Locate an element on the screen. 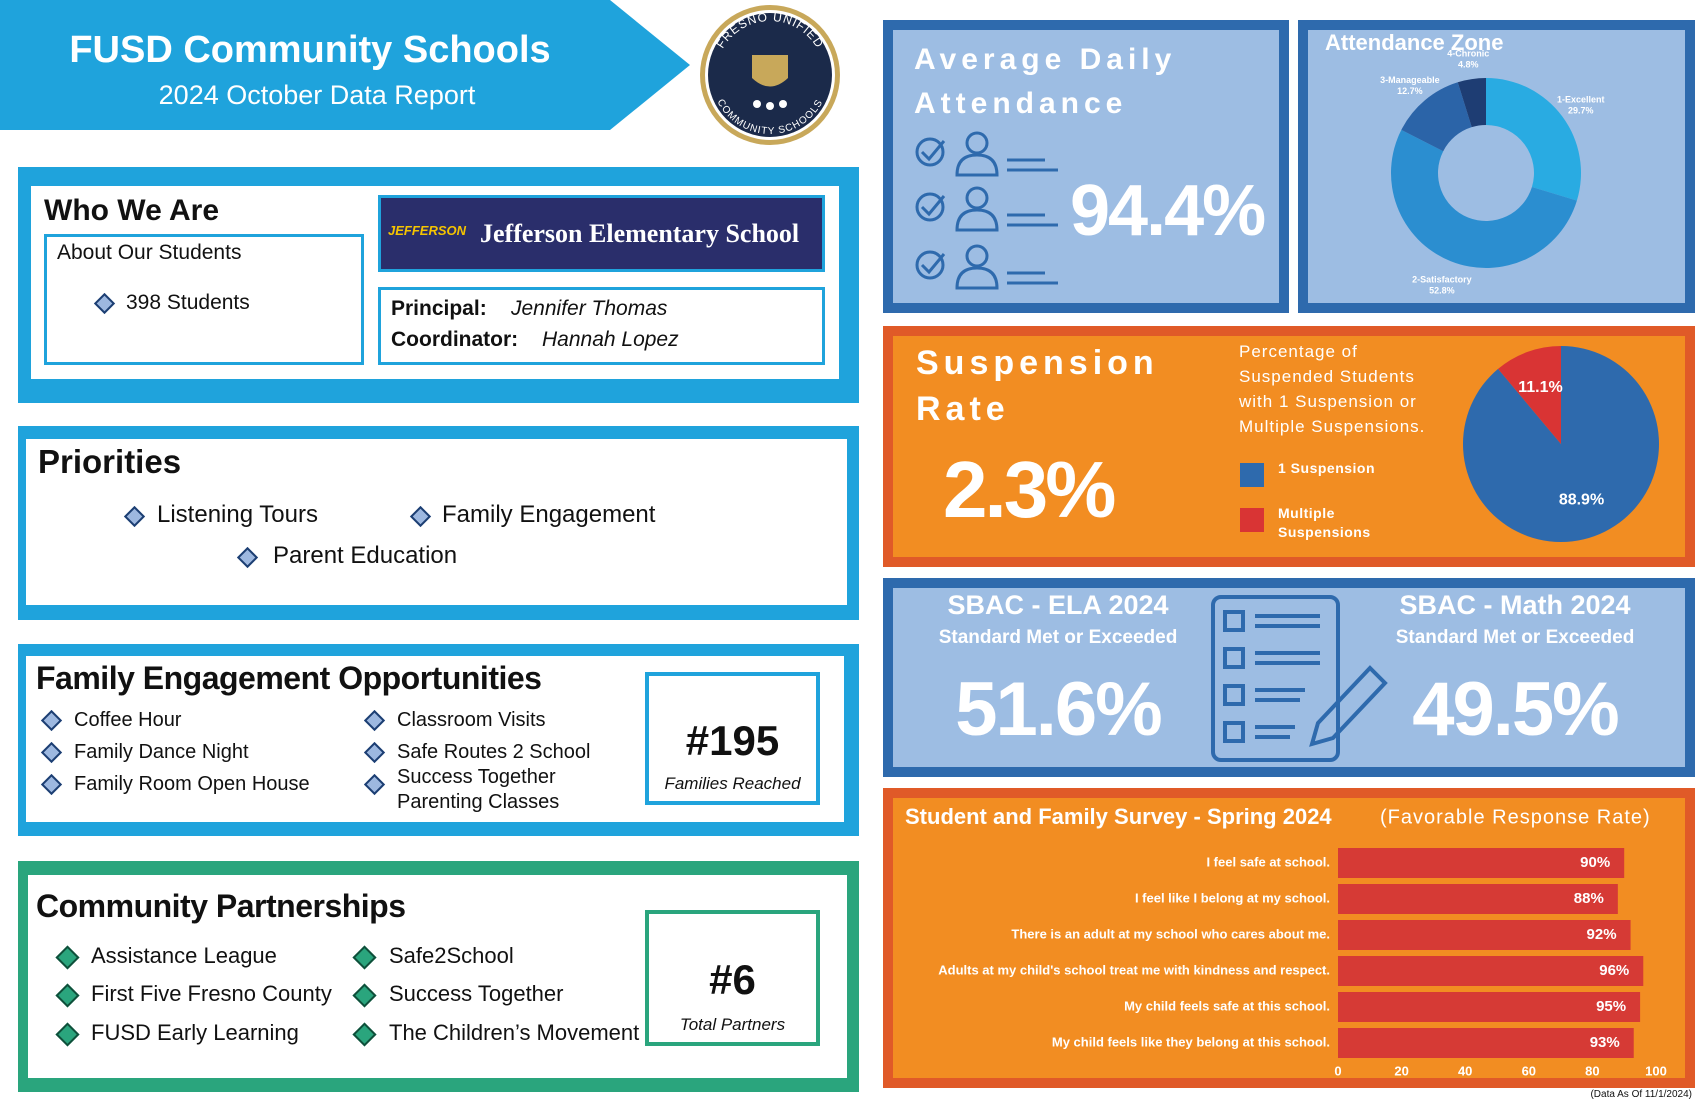  slice-label: 12.7% is located at coordinates (1410, 91).